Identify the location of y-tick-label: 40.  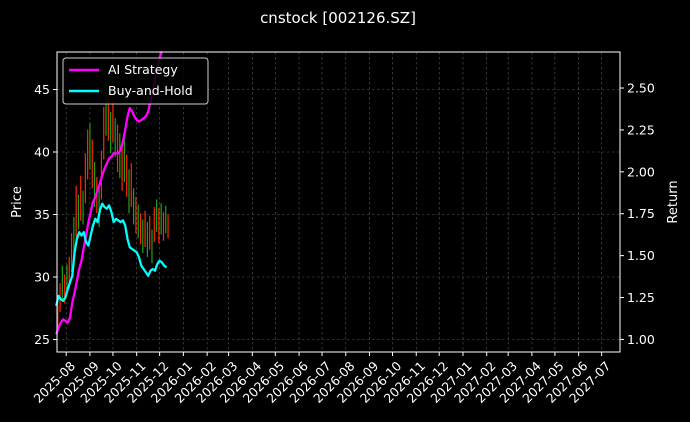
(42, 152).